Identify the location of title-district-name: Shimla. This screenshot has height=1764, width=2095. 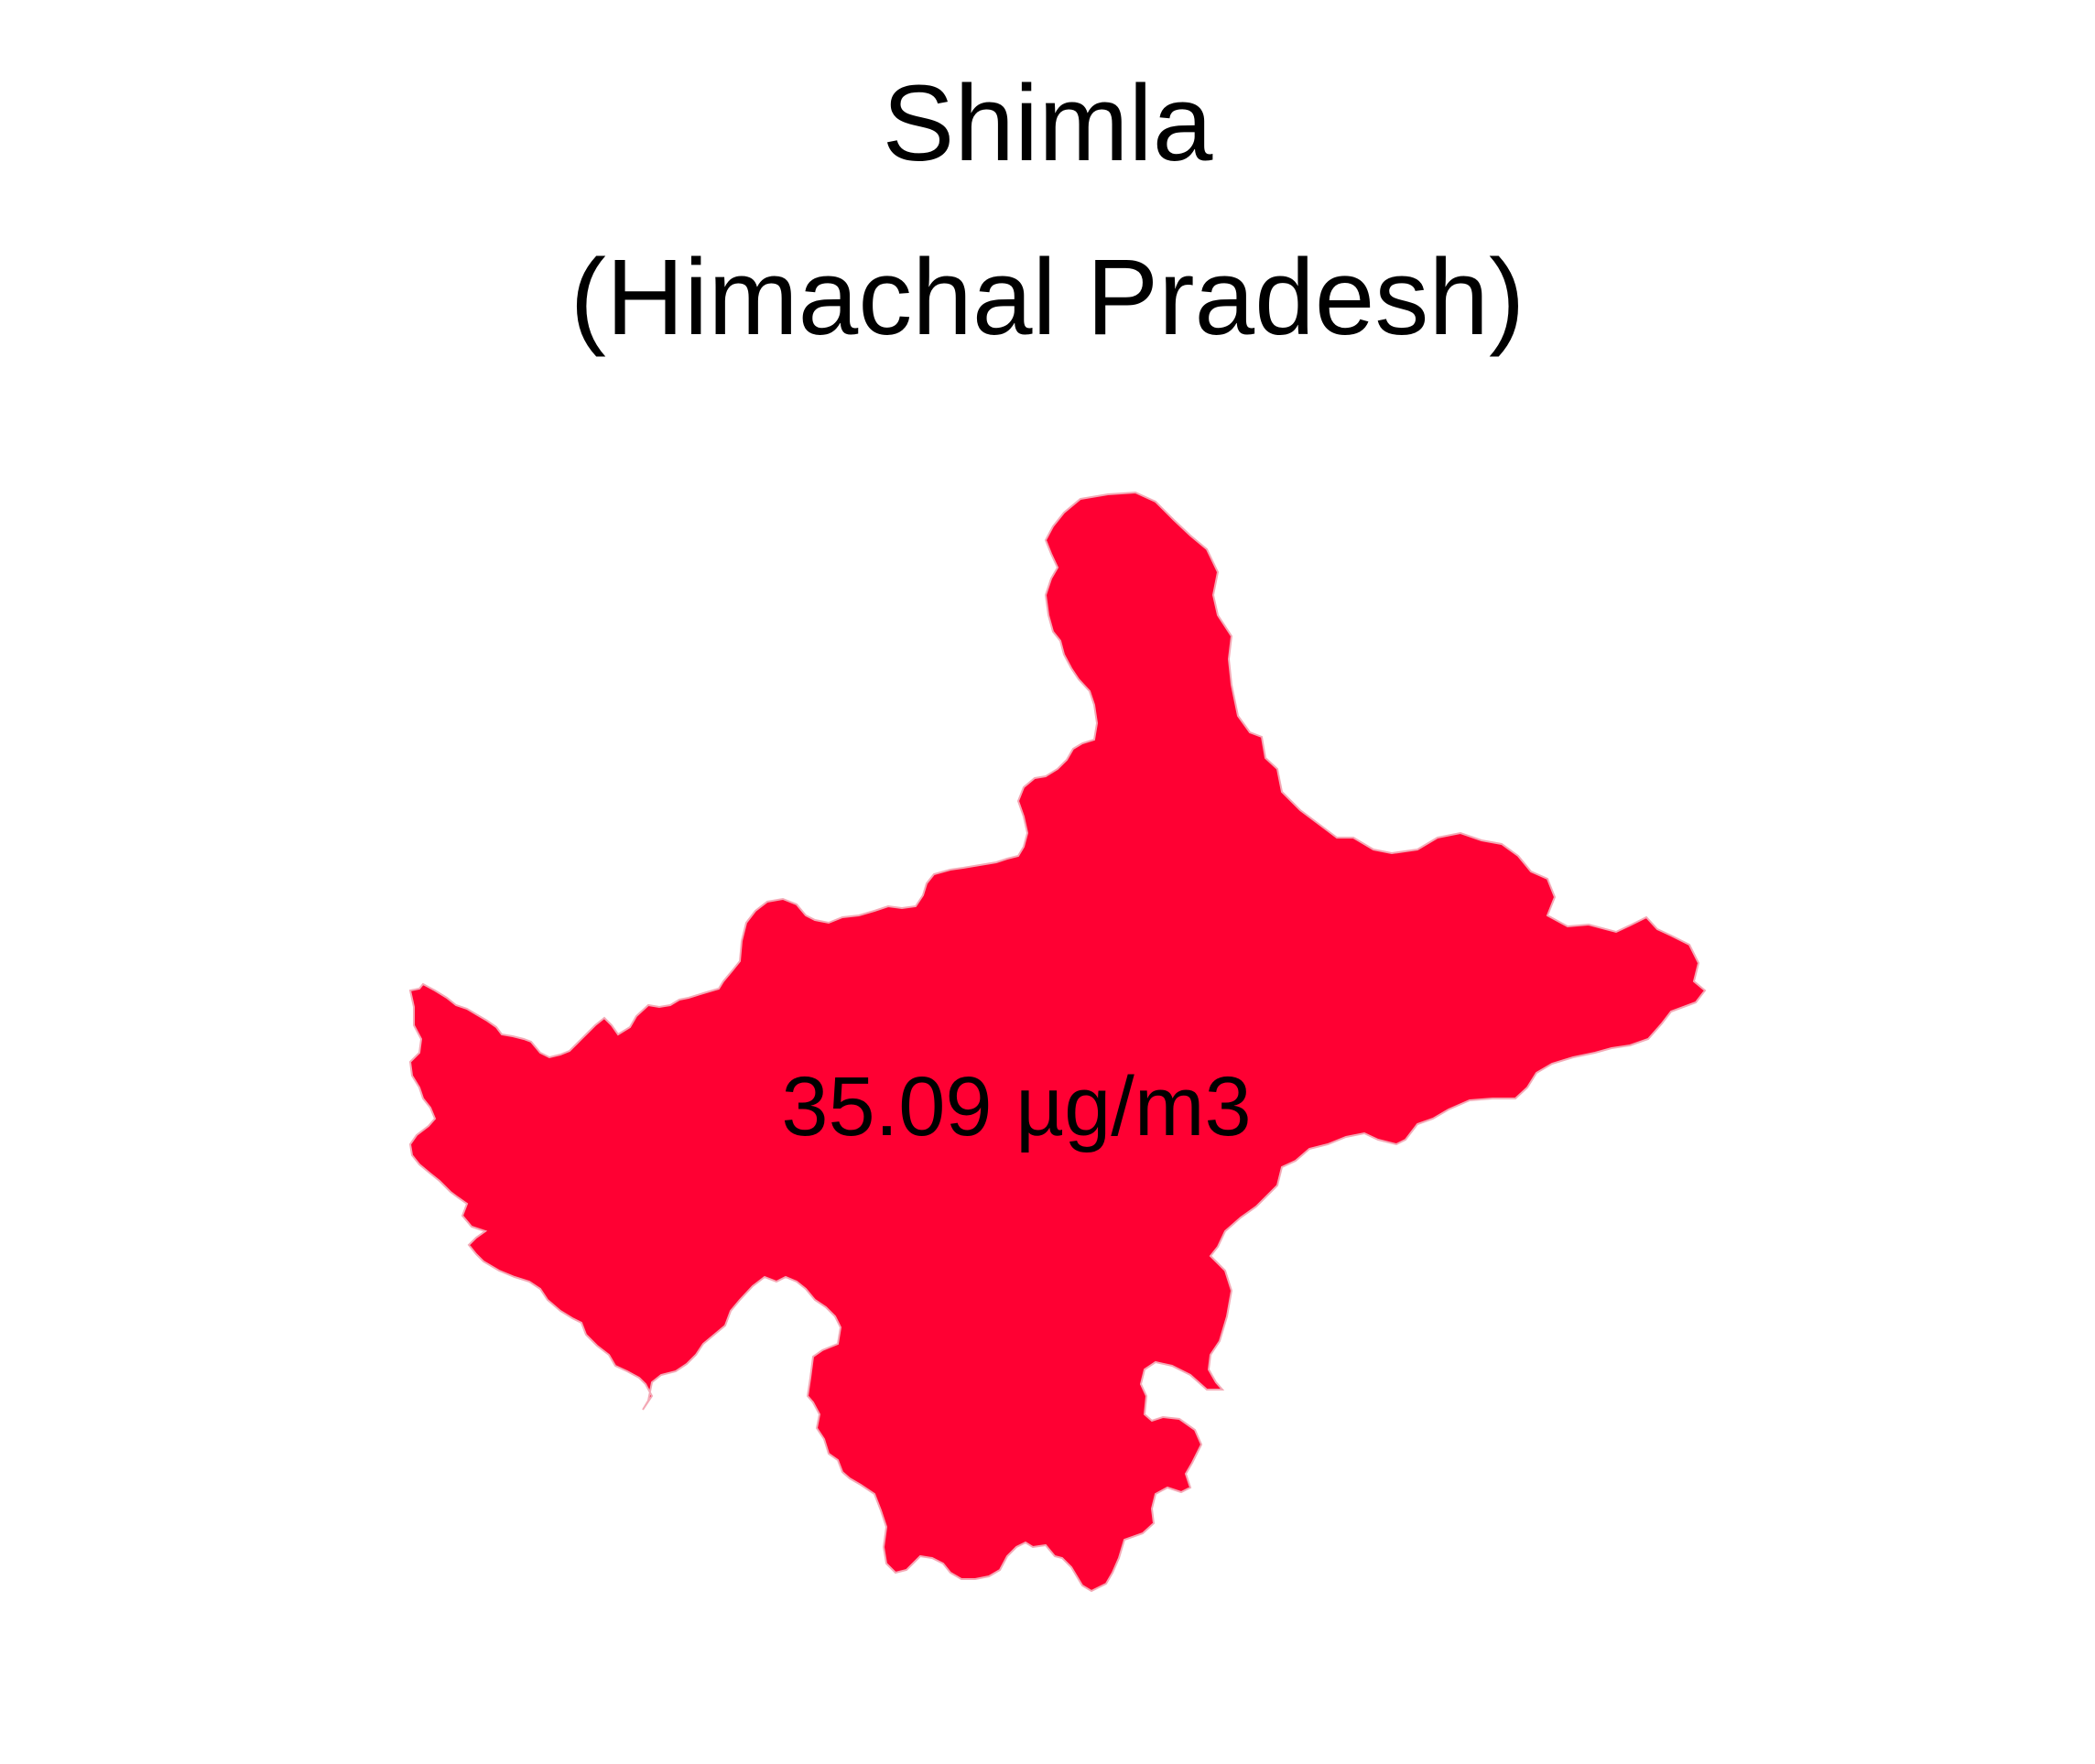
(1047, 124).